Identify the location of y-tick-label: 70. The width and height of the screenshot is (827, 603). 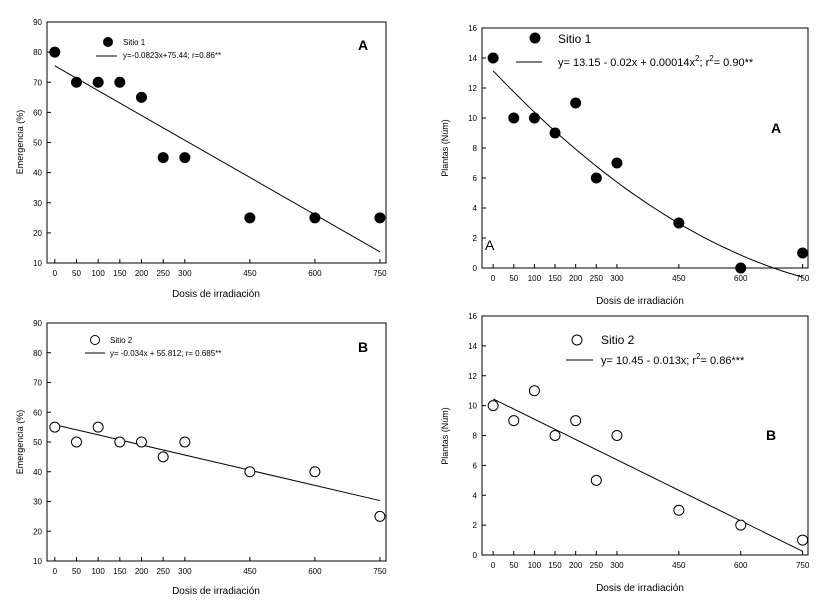
(37, 383).